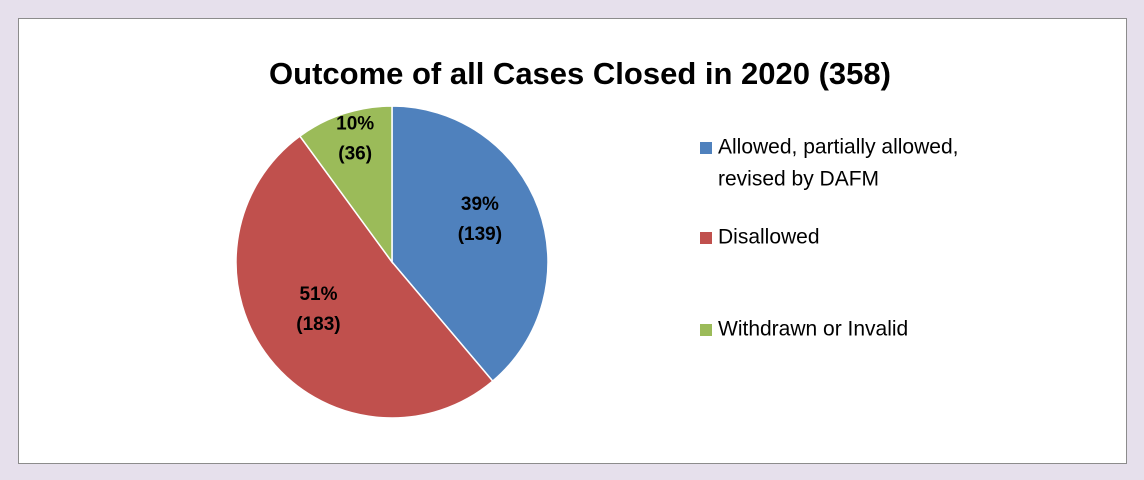 This screenshot has width=1144, height=480. Describe the element at coordinates (318, 294) in the screenshot. I see `data-label: 51%` at that location.